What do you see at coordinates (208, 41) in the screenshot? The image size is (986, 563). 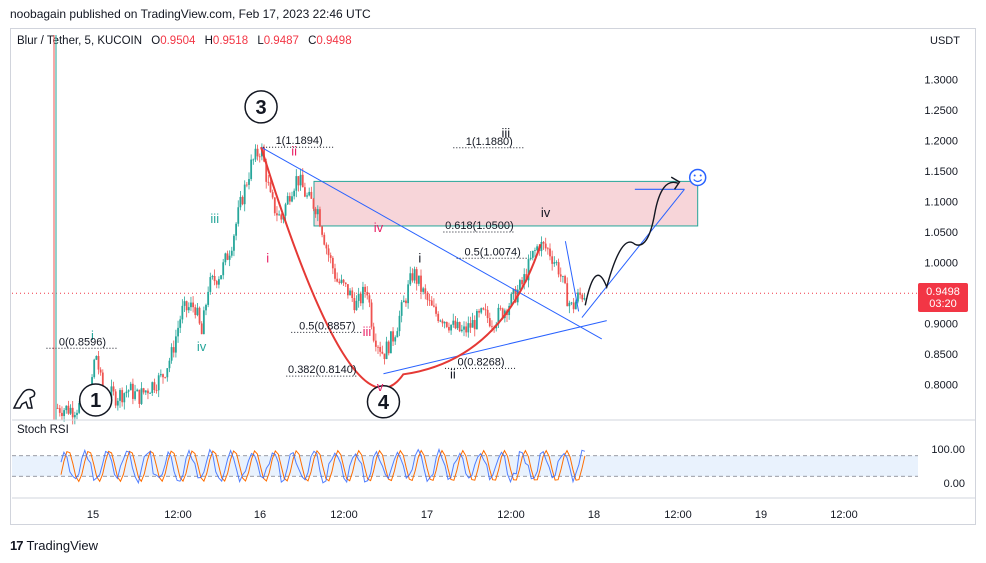 I see `high-label: H` at bounding box center [208, 41].